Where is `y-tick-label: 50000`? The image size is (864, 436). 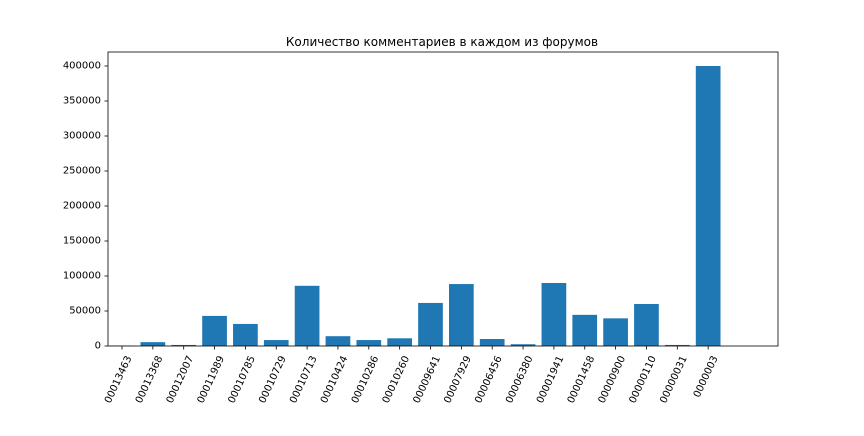 y-tick-label: 50000 is located at coordinates (85, 311).